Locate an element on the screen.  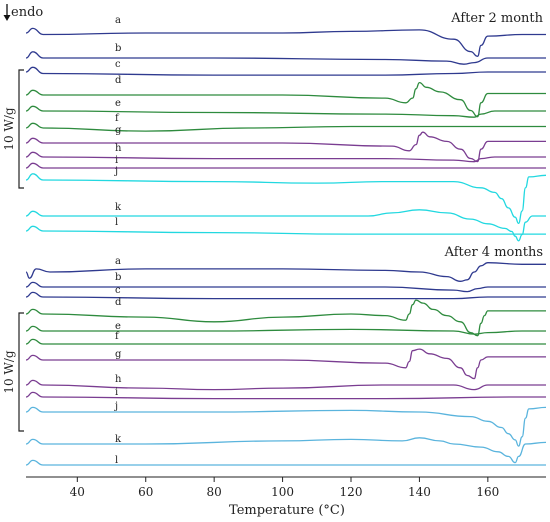
scale-label-top: 10 W/g is located at coordinates (9, 128).